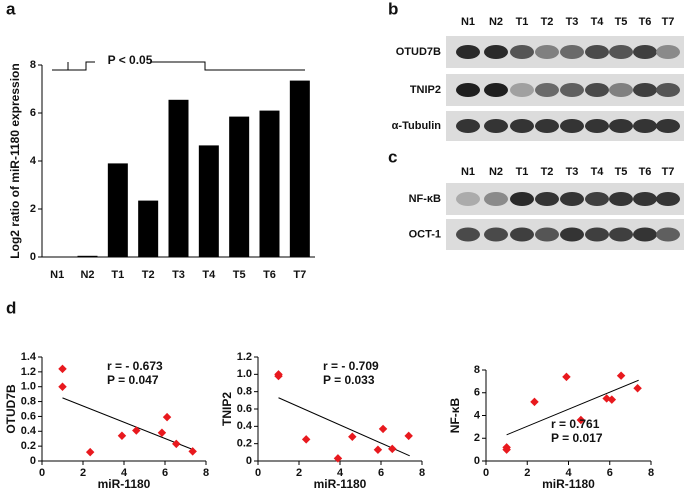  I want to click on protein-label: NF-κB, so click(425, 199).